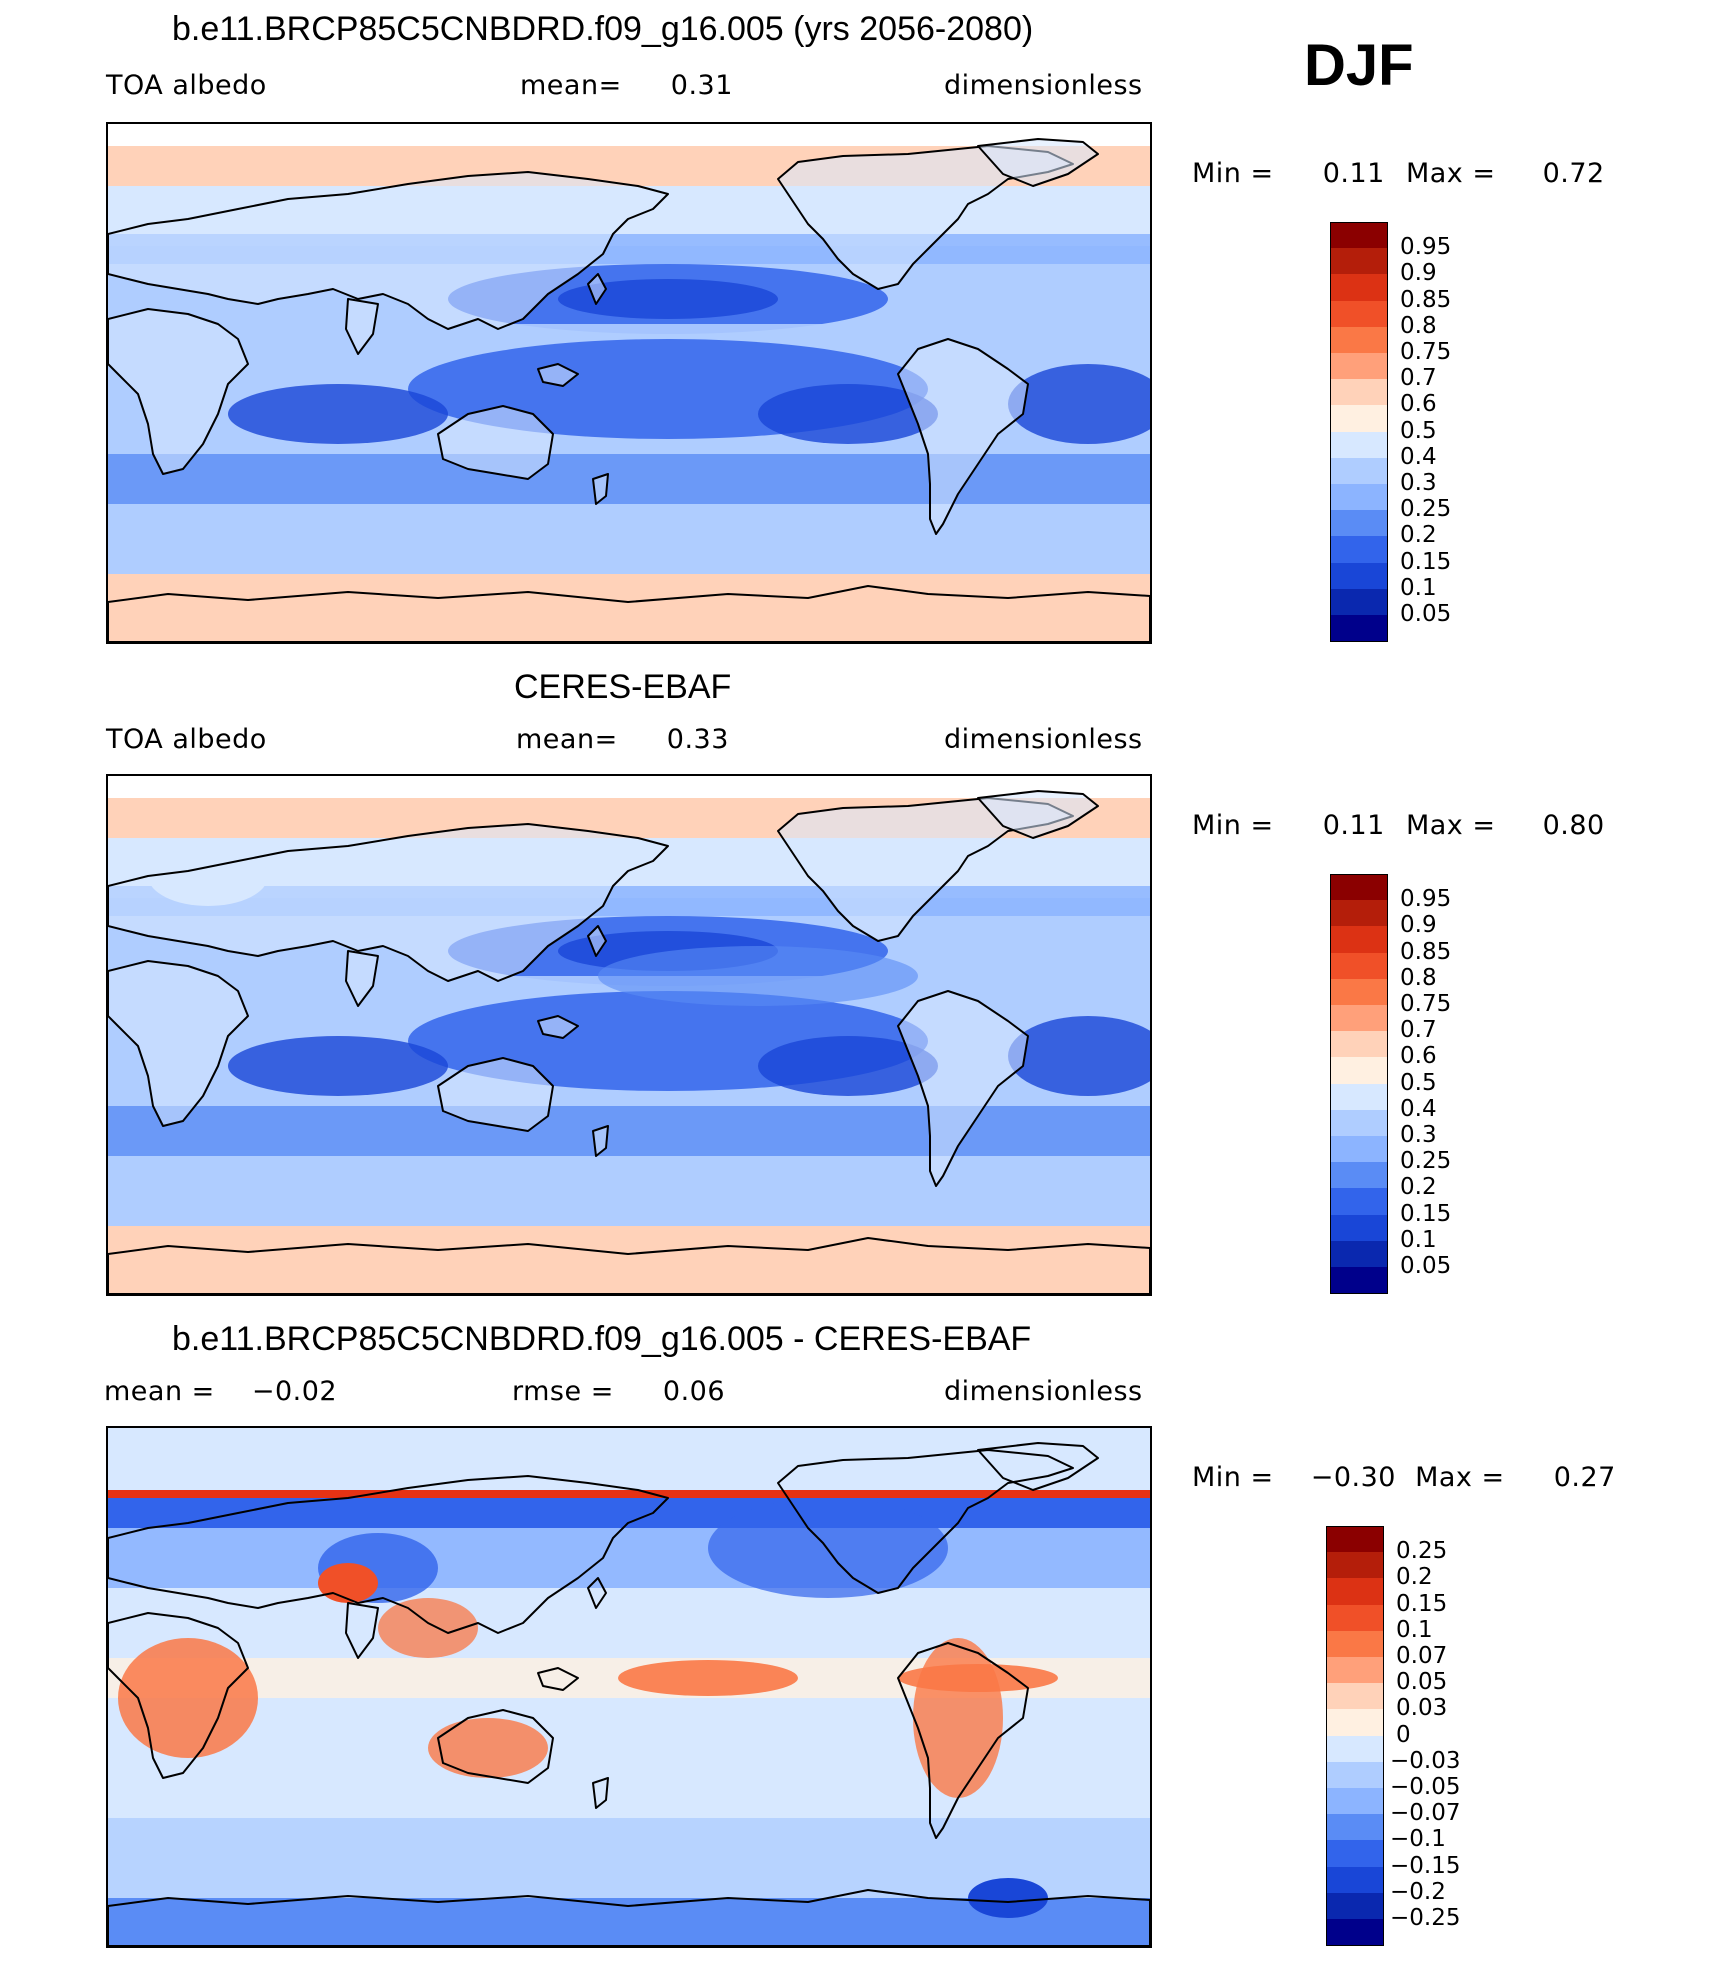  Describe the element at coordinates (1450, 825) in the screenshot. I see `panel2-max-label: Max =` at that location.